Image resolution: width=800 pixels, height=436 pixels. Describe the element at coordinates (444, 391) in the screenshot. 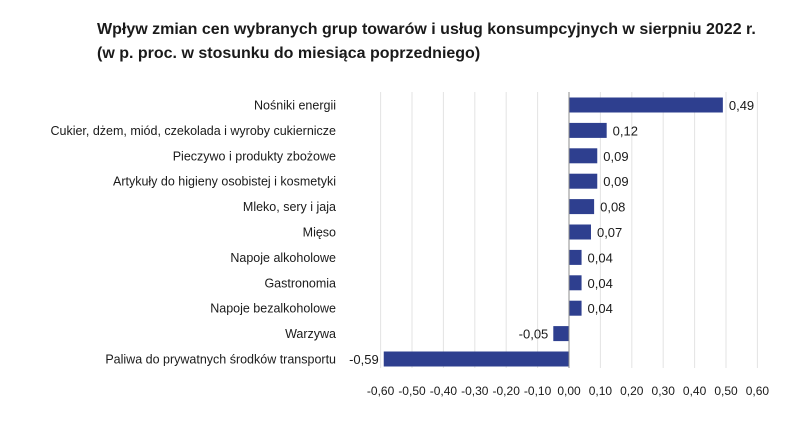

I see `x-tick-label: -0,40` at that location.